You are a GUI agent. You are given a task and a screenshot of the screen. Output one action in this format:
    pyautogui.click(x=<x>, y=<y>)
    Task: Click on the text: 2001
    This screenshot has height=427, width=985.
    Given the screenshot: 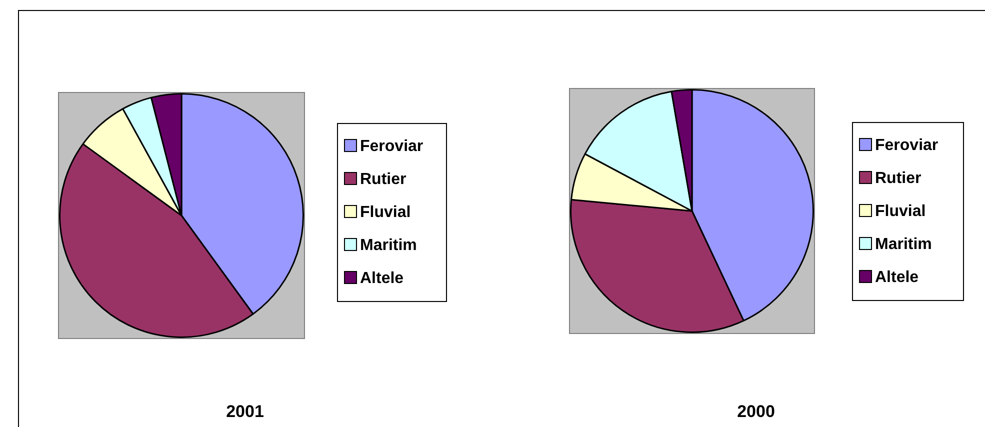 What is the action you would take?
    pyautogui.click(x=245, y=412)
    